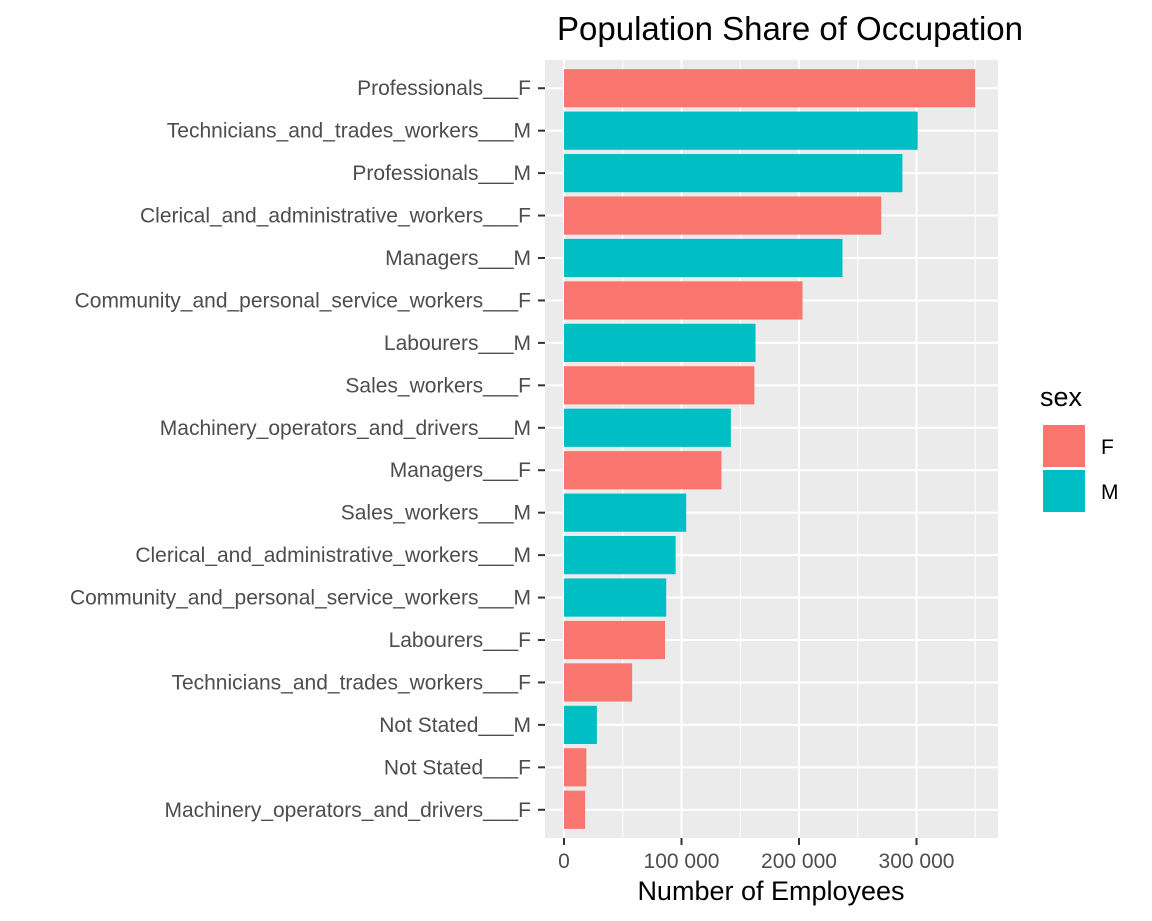 The image size is (1152, 921). I want to click on legend-title: sex, so click(1061, 397).